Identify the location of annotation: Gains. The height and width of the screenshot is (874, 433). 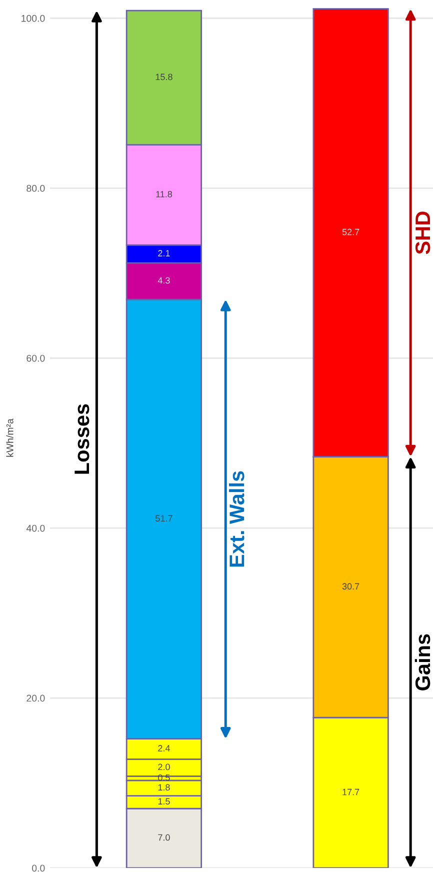
(422, 662).